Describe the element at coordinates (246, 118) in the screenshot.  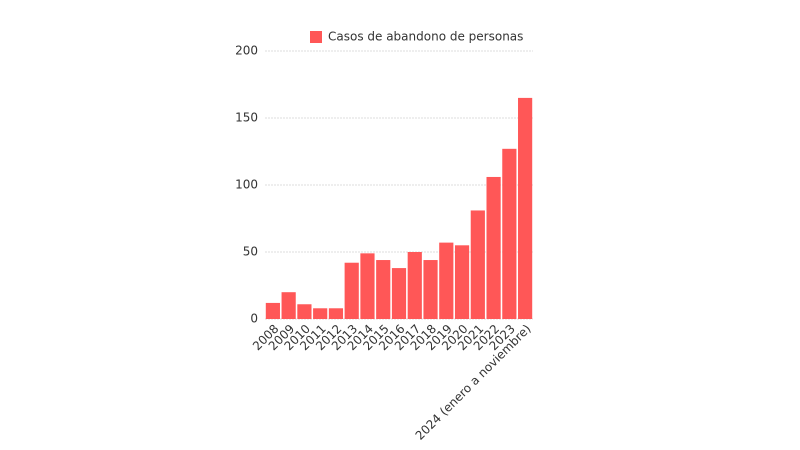
I see `y-tick-label: 150` at that location.